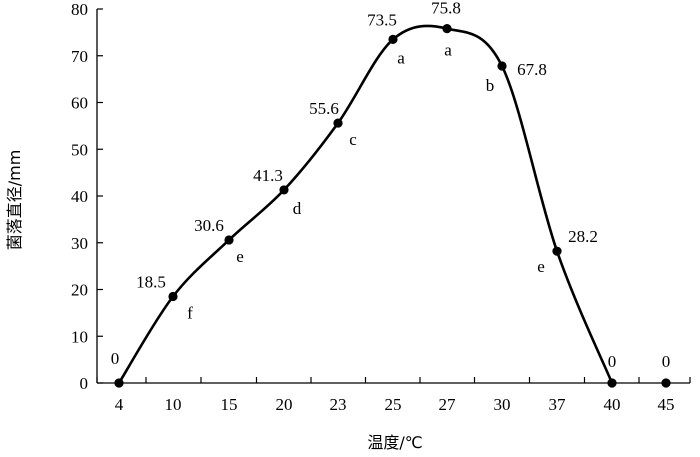 This screenshot has width=700, height=457. I want to click on y-tick-label: 80, so click(79, 9).